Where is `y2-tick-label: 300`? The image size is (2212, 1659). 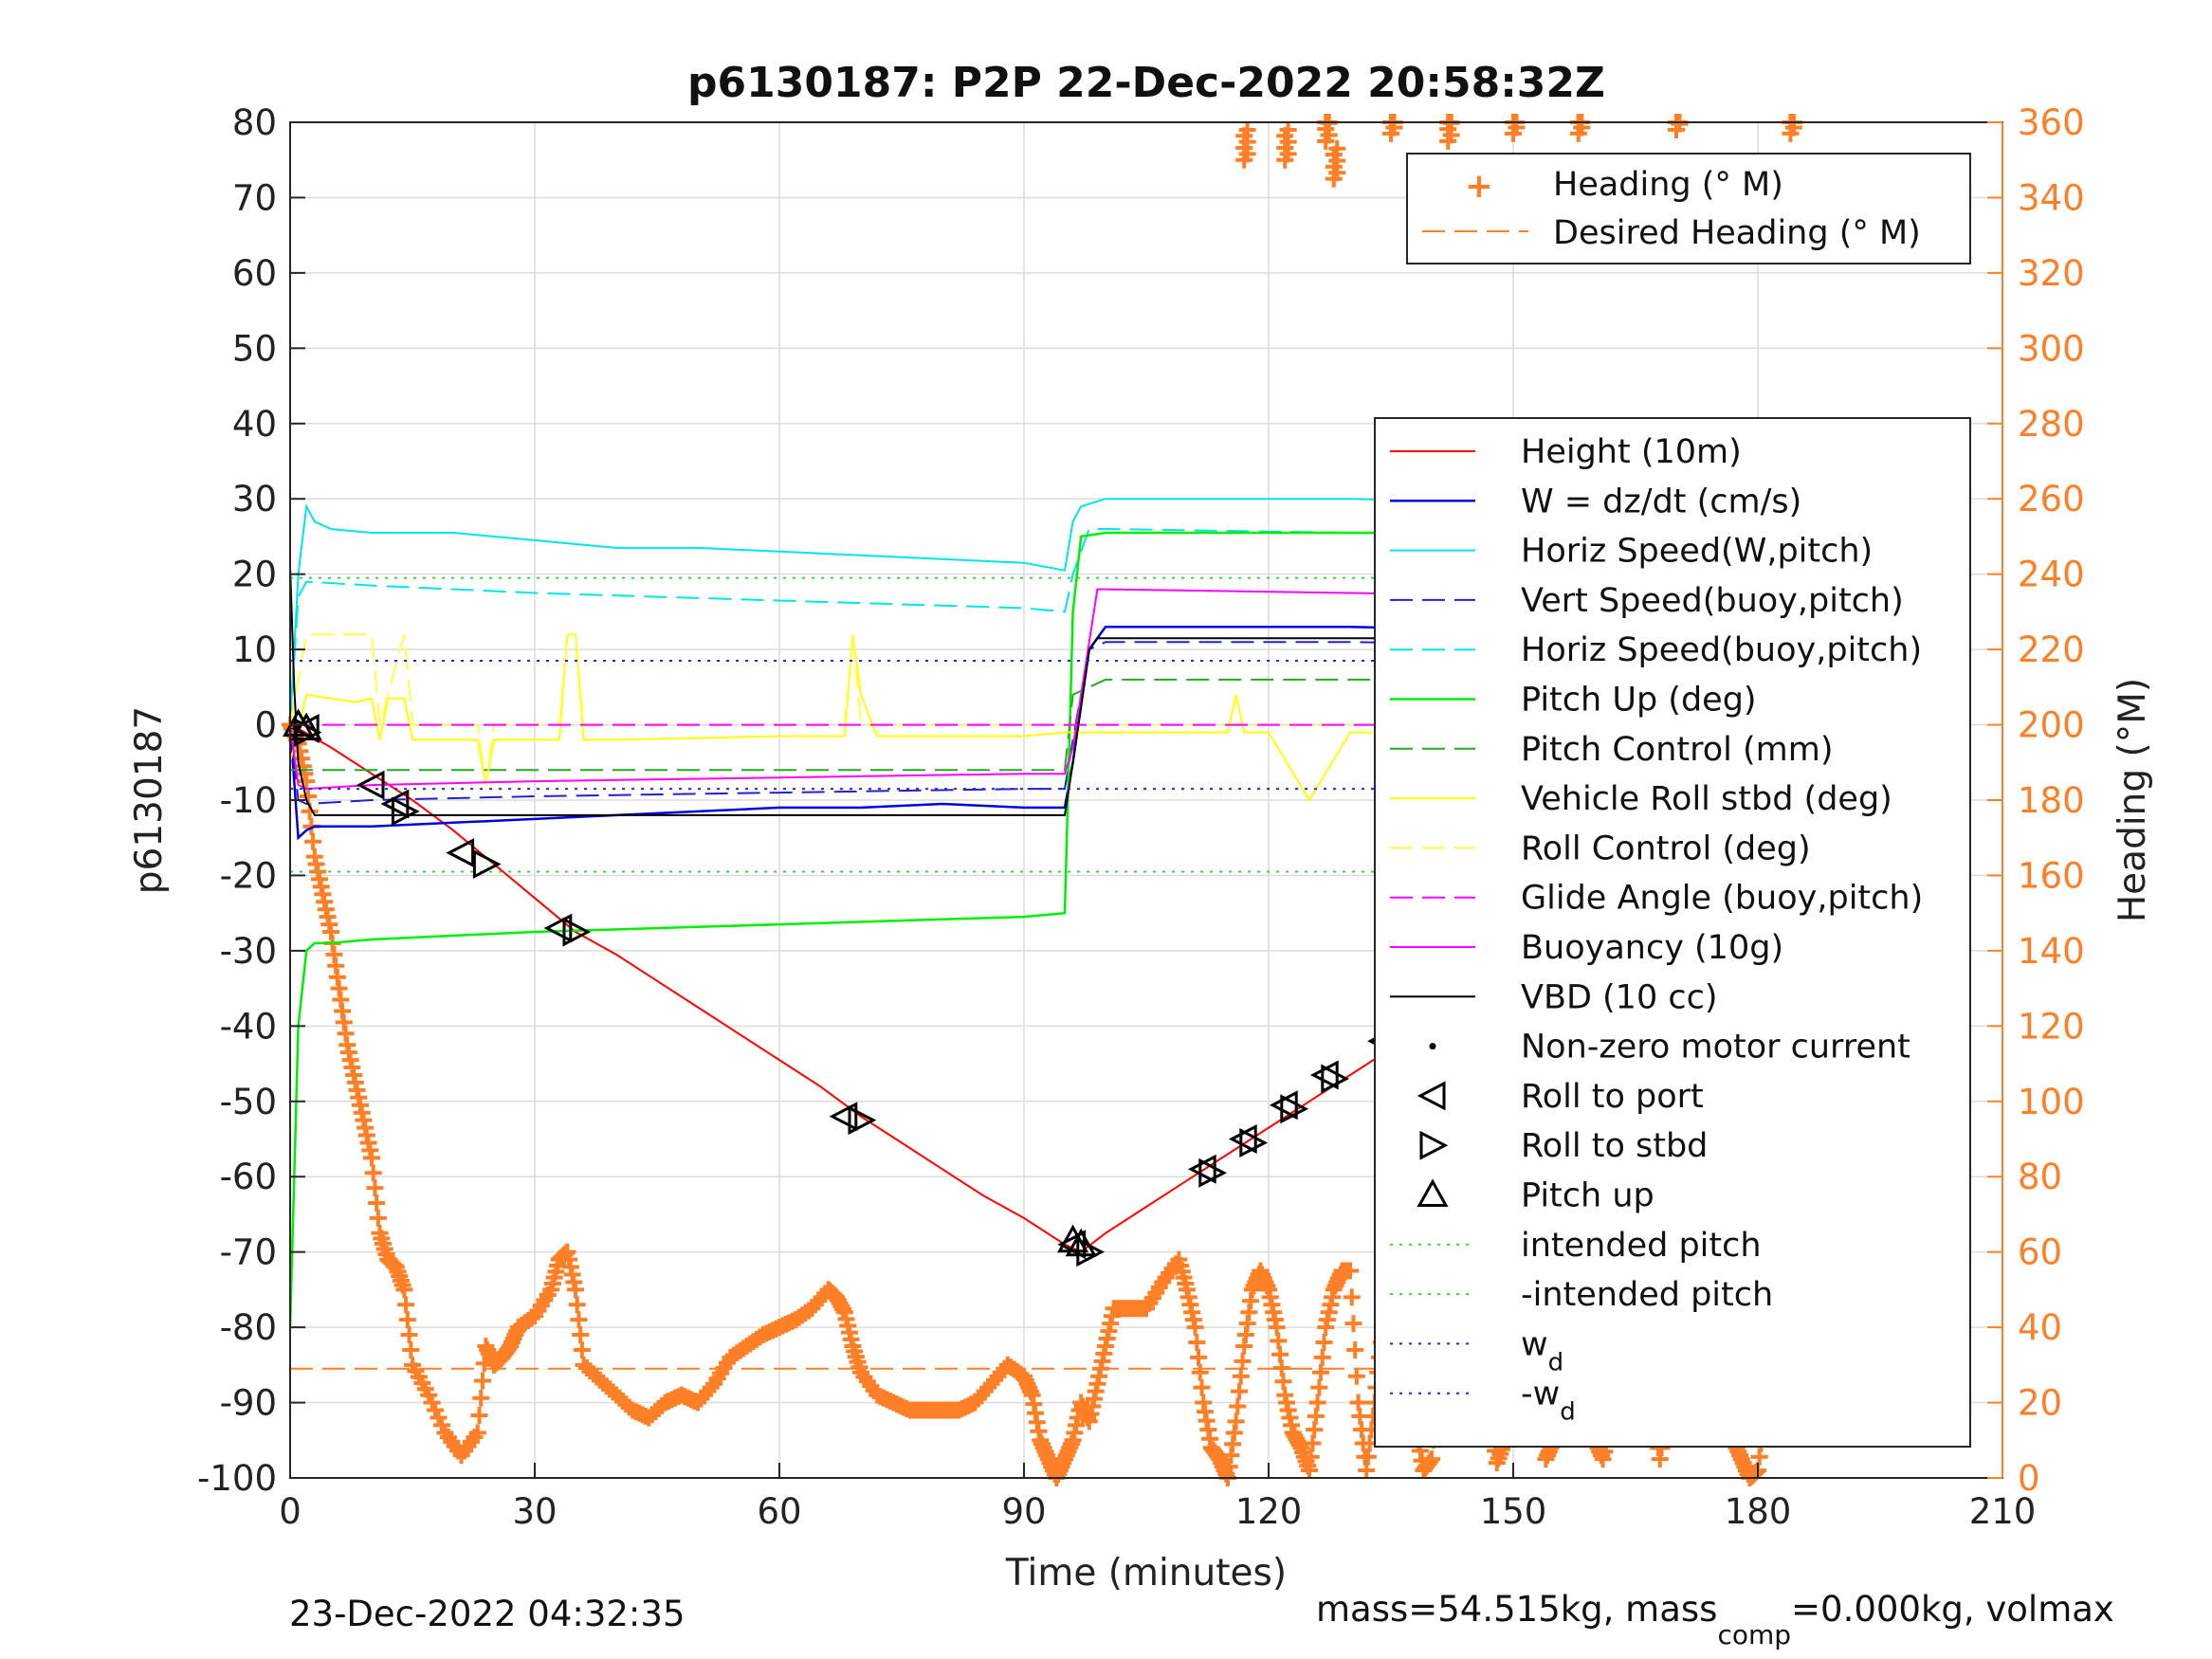 y2-tick-label: 300 is located at coordinates (2051, 348).